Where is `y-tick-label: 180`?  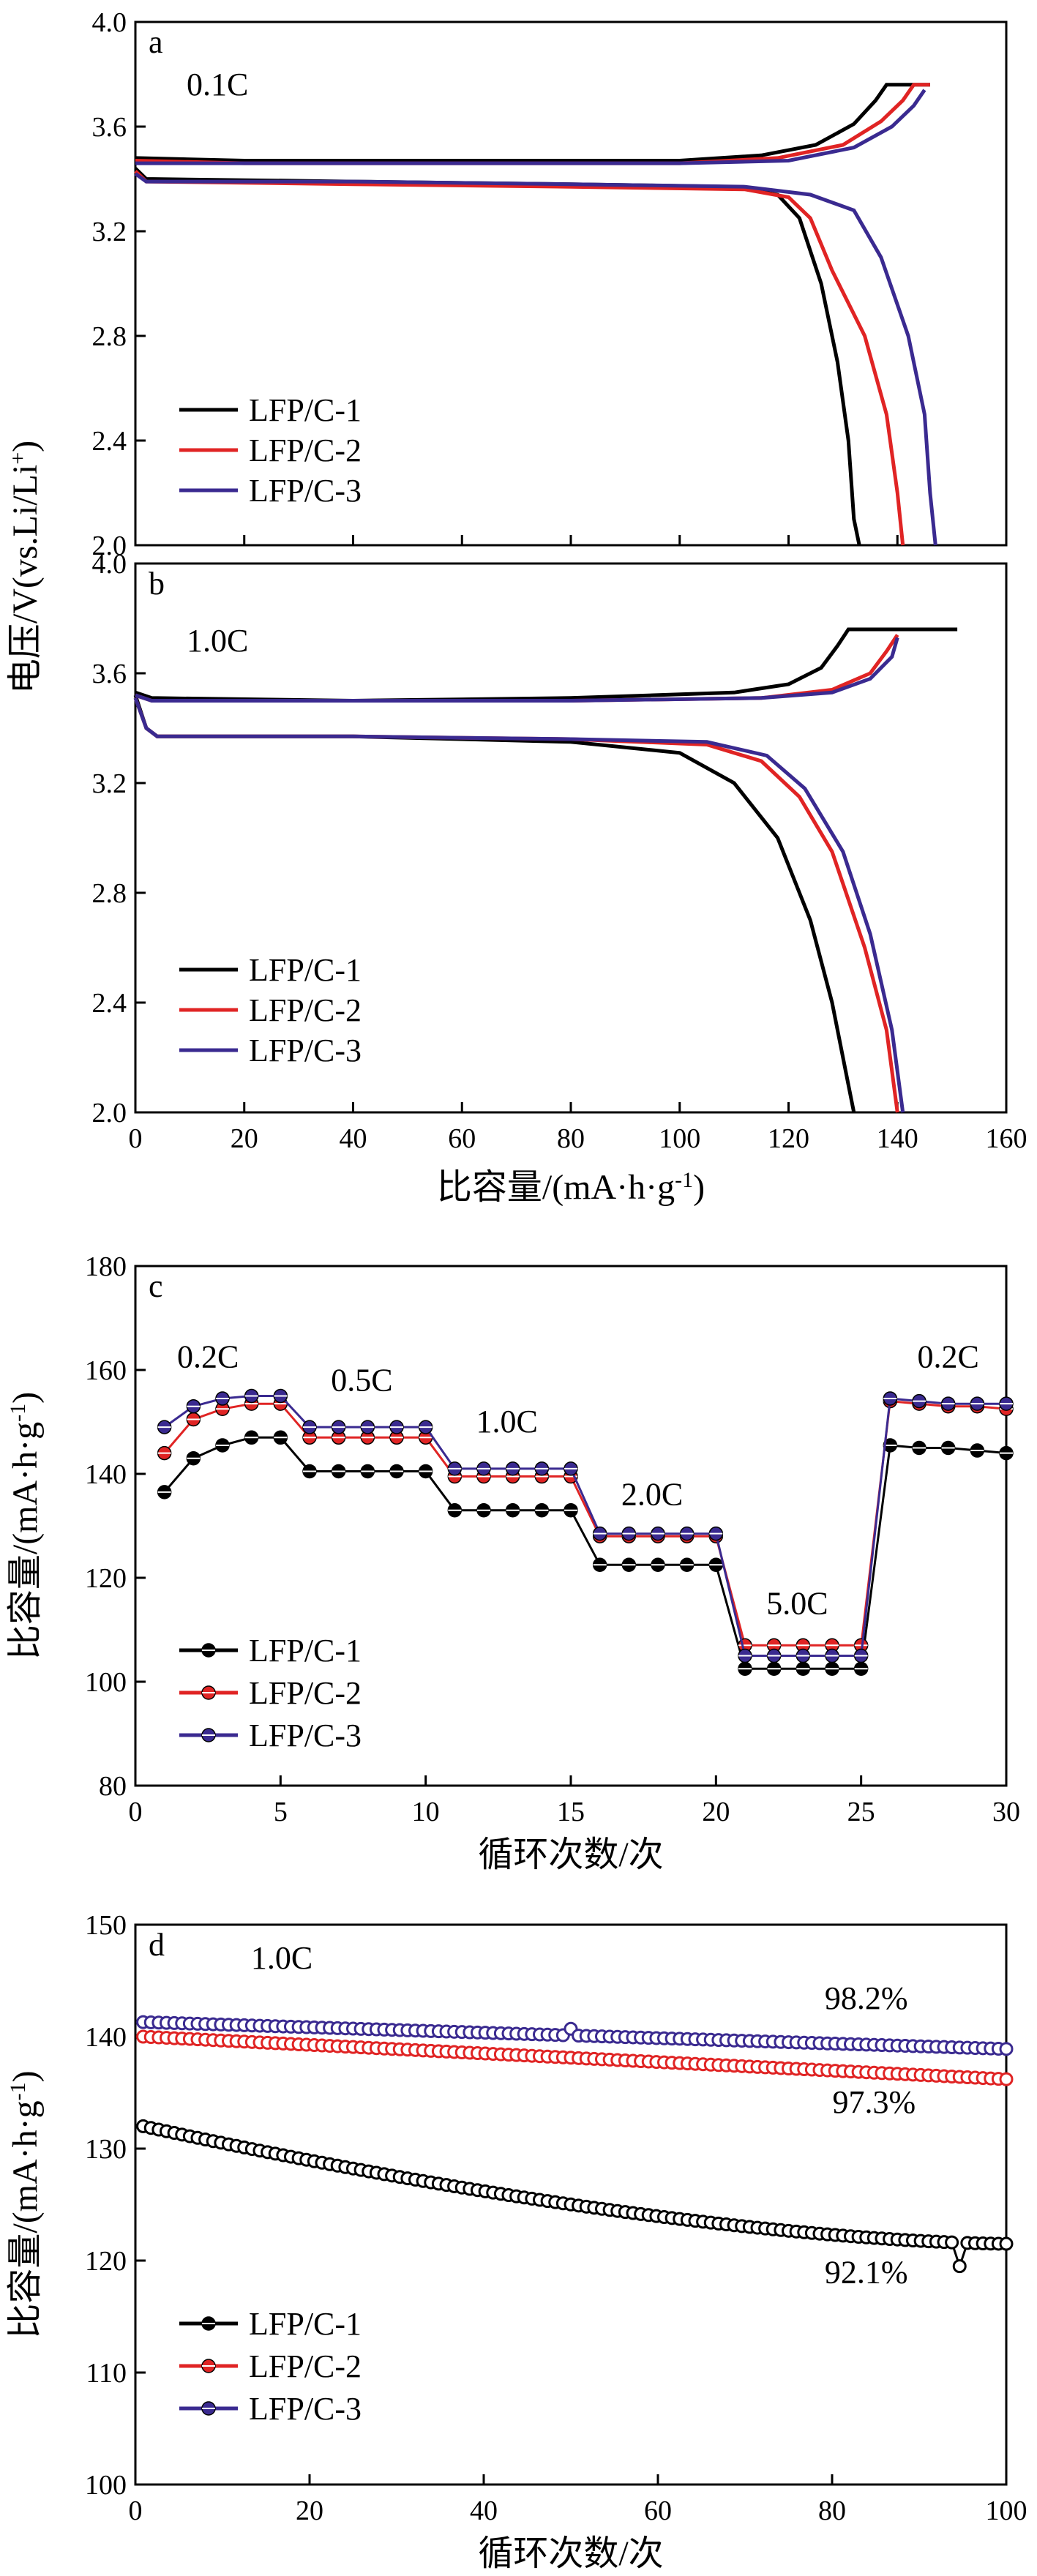 y-tick-label: 180 is located at coordinates (106, 1266).